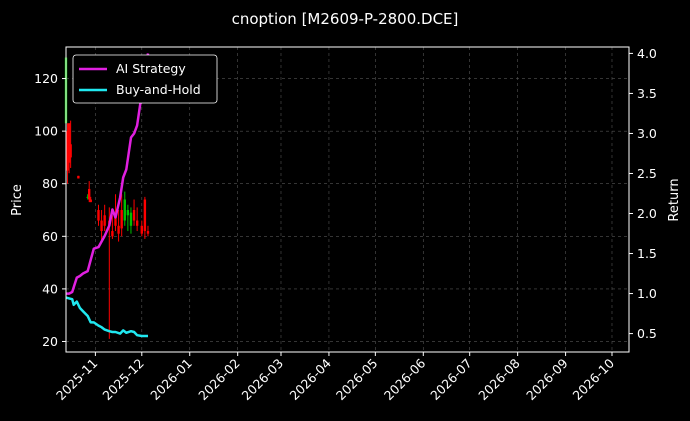 Image resolution: width=690 pixels, height=421 pixels. I want to click on y-axis-label: Price, so click(17, 200).